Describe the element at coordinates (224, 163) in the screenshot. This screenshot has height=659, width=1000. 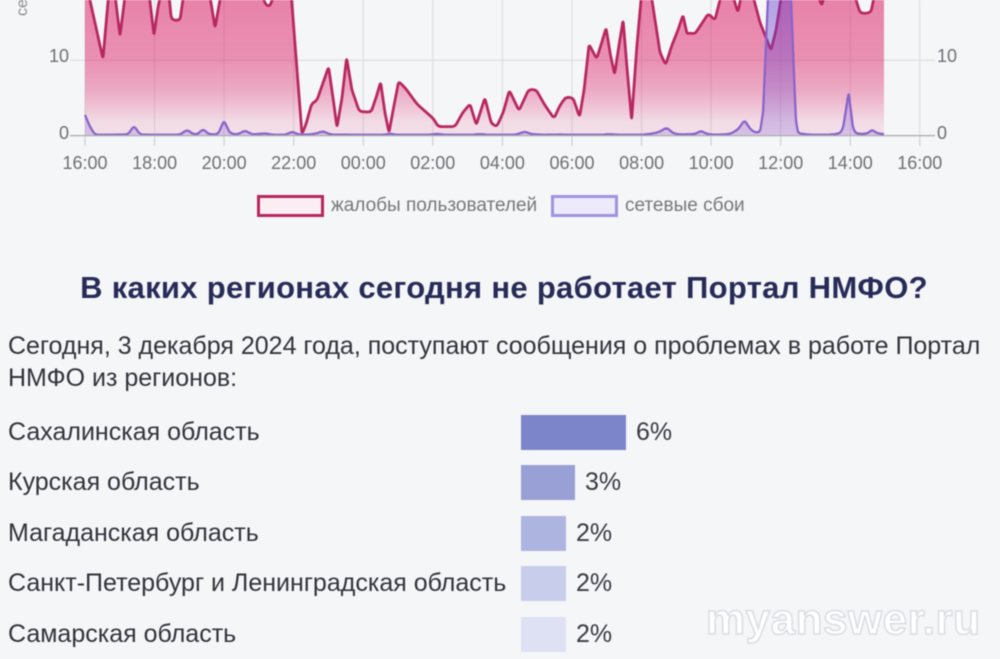
I see `svg-text: 20:00` at that location.